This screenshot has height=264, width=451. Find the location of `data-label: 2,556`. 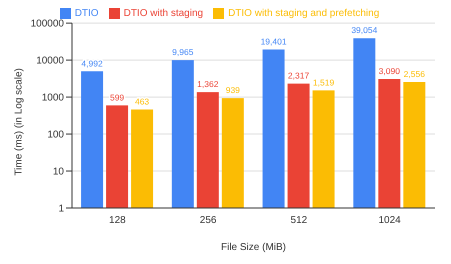

data-label: 2,556 is located at coordinates (415, 74).